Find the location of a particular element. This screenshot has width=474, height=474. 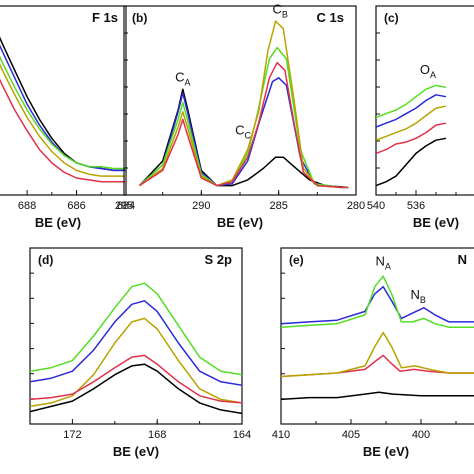

x-tick-label: 400 is located at coordinates (421, 435).